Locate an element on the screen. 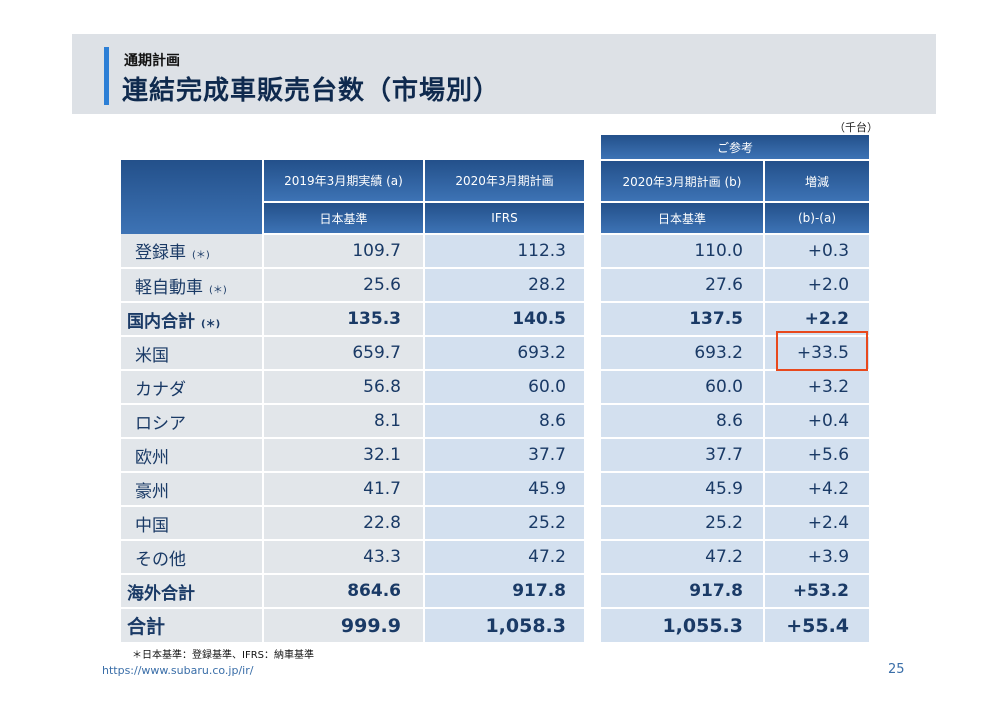 This screenshot has height=713, width=1008. value-diff: +0.3 is located at coordinates (818, 251).